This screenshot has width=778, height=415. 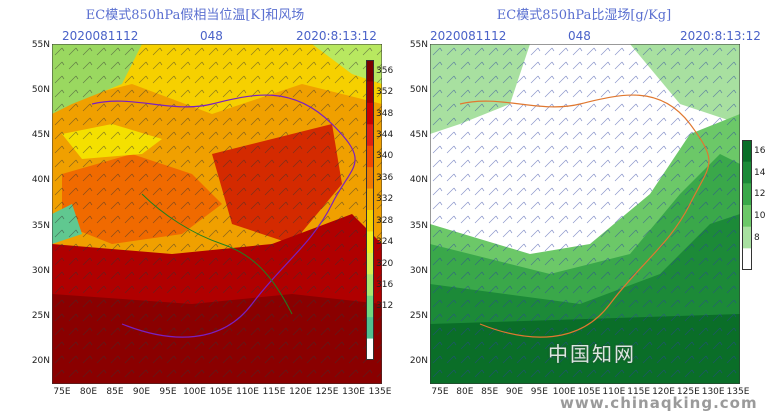 I want to click on colorbar-label: 312, so click(x=385, y=306).